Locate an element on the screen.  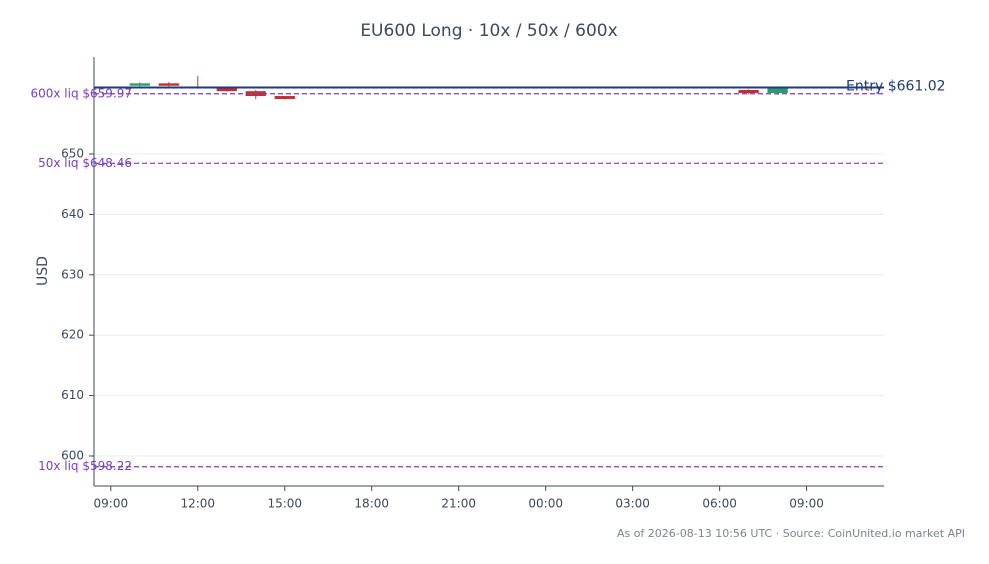
y-tick-label: 630 is located at coordinates (72, 274).